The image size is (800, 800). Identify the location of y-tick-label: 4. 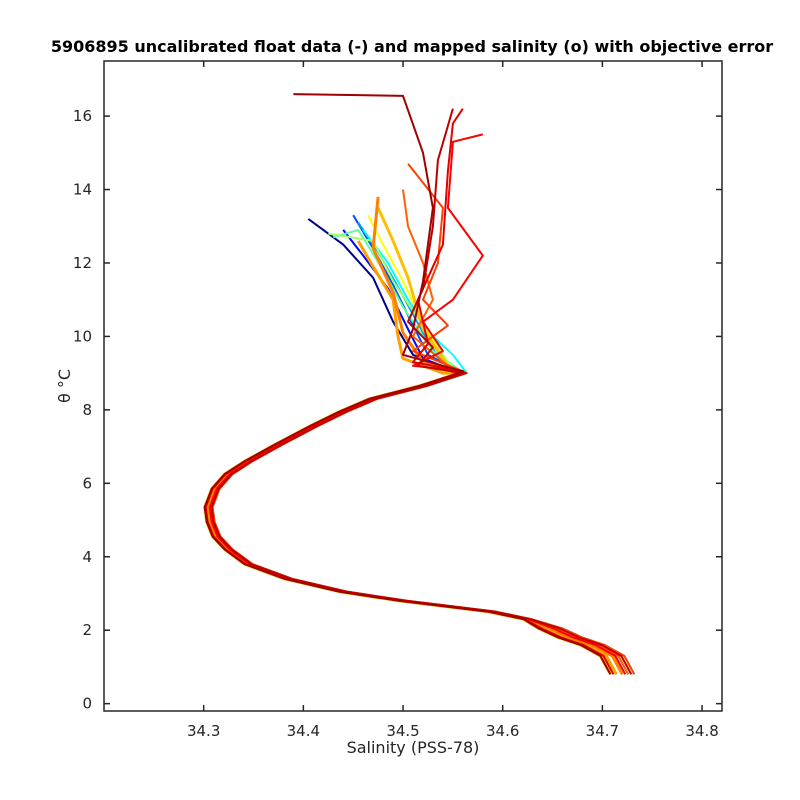
(87, 557).